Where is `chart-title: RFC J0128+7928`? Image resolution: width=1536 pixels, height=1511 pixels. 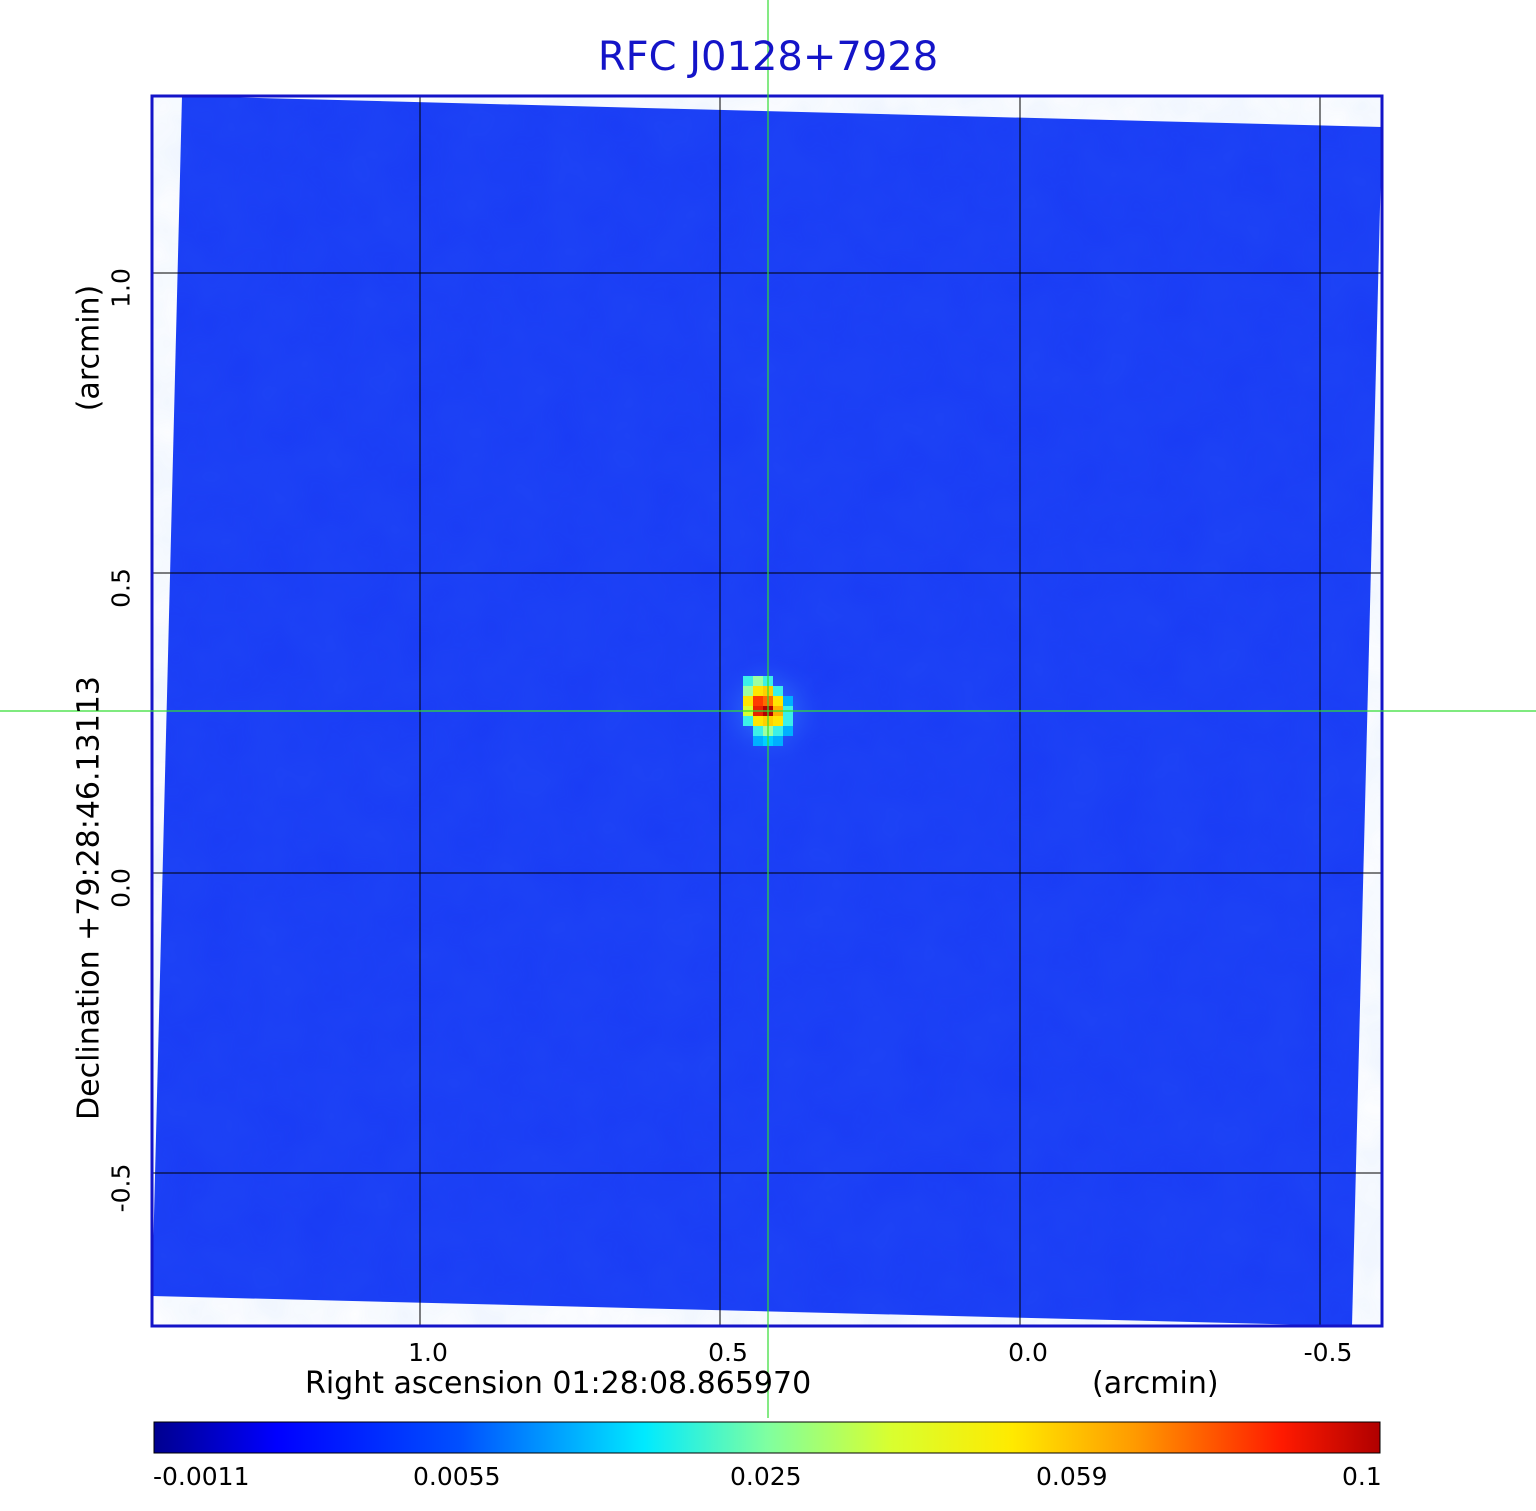 chart-title: RFC J0128+7928 is located at coordinates (768, 57).